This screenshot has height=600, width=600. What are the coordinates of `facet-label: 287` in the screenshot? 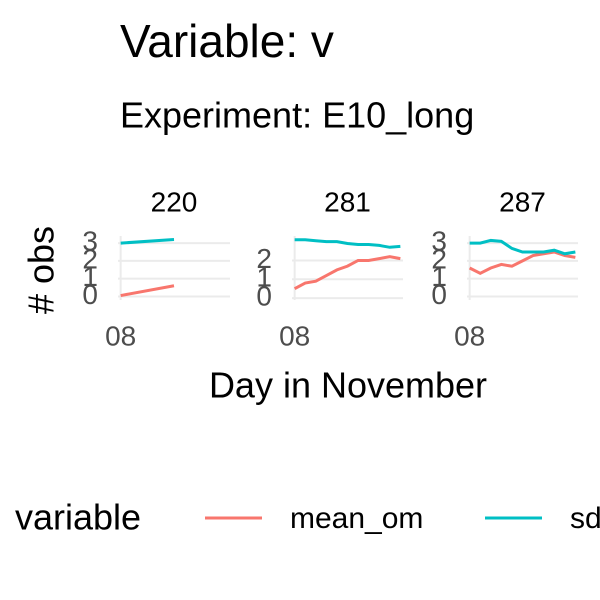 It's located at (522, 201).